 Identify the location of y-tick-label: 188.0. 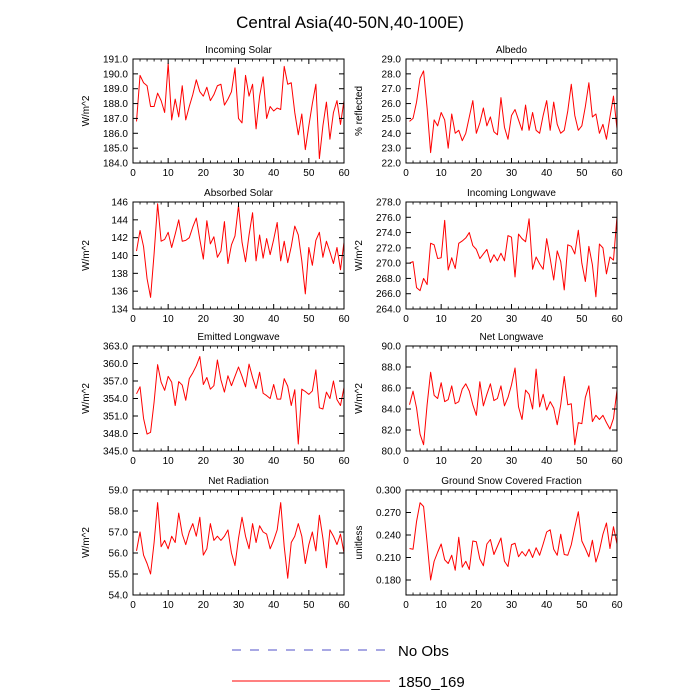
(115, 104).